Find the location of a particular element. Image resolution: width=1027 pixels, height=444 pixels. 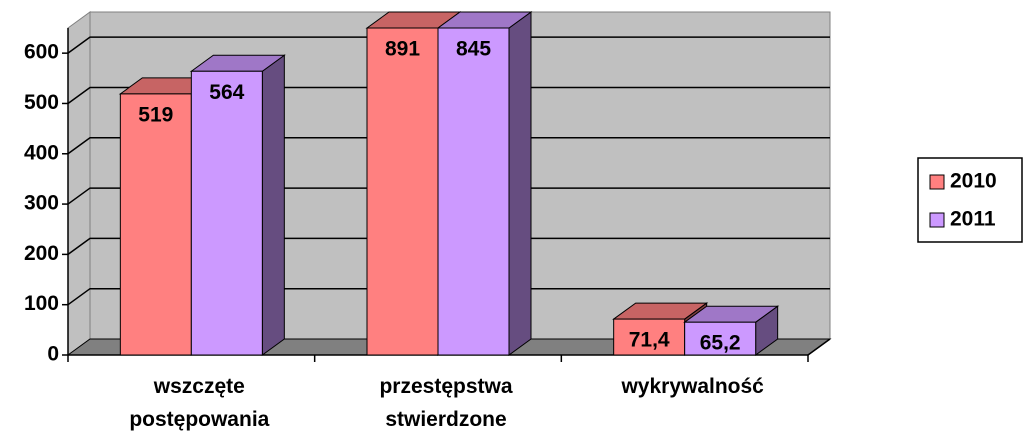

x-tick-label: wykrywalność is located at coordinates (692, 386).